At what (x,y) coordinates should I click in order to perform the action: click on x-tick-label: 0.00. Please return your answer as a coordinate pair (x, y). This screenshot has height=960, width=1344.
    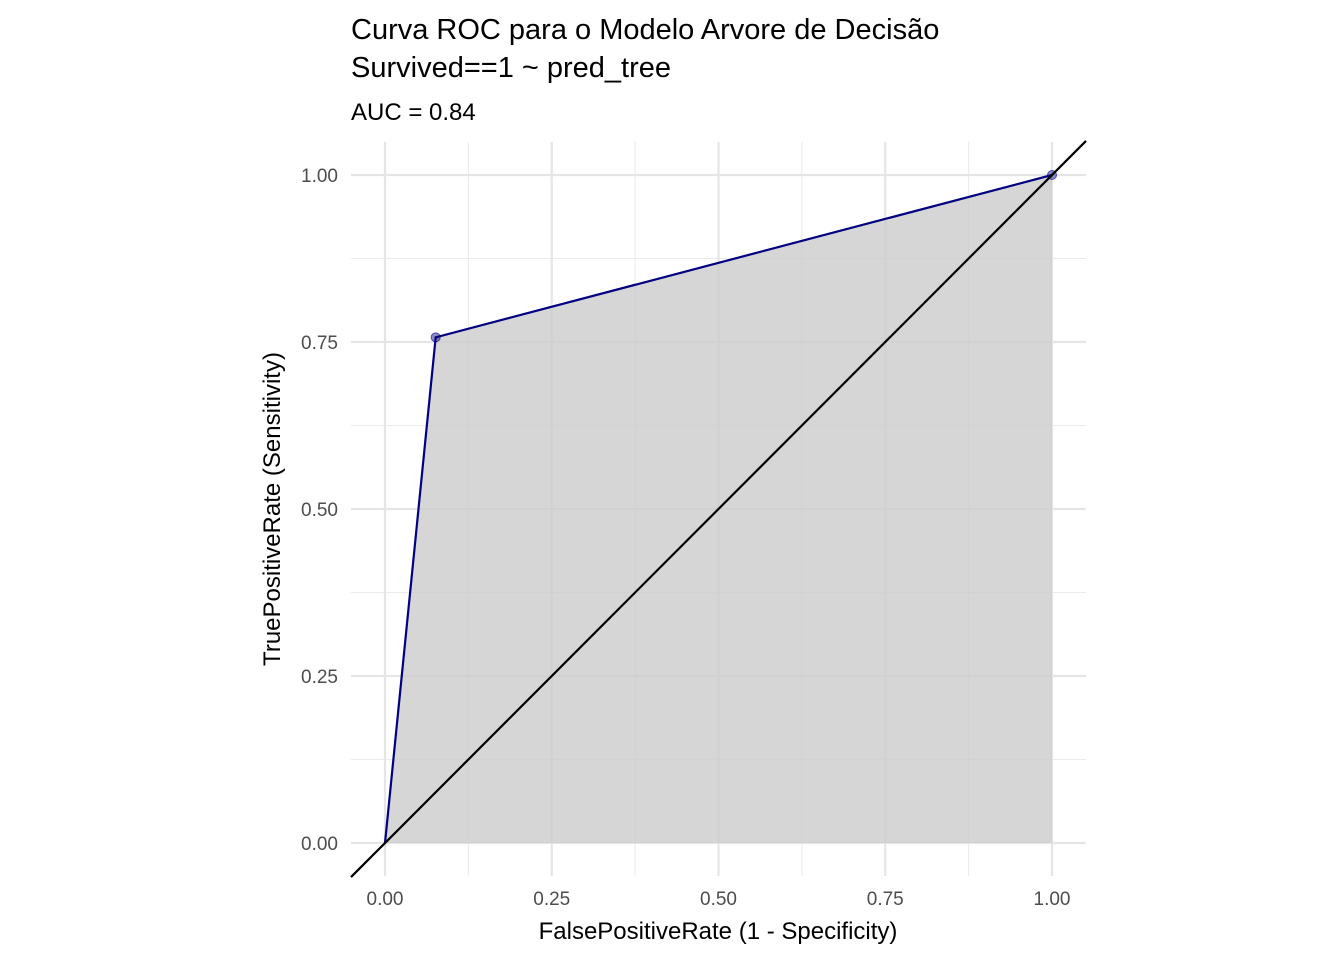
    Looking at the image, I should click on (385, 899).